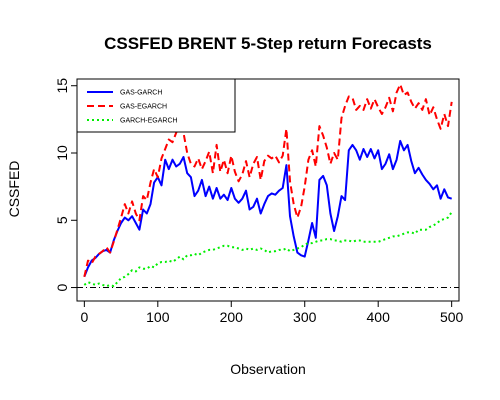 This screenshot has width=500, height=400. What do you see at coordinates (62, 287) in the screenshot?
I see `y-tick-label-0: 0` at bounding box center [62, 287].